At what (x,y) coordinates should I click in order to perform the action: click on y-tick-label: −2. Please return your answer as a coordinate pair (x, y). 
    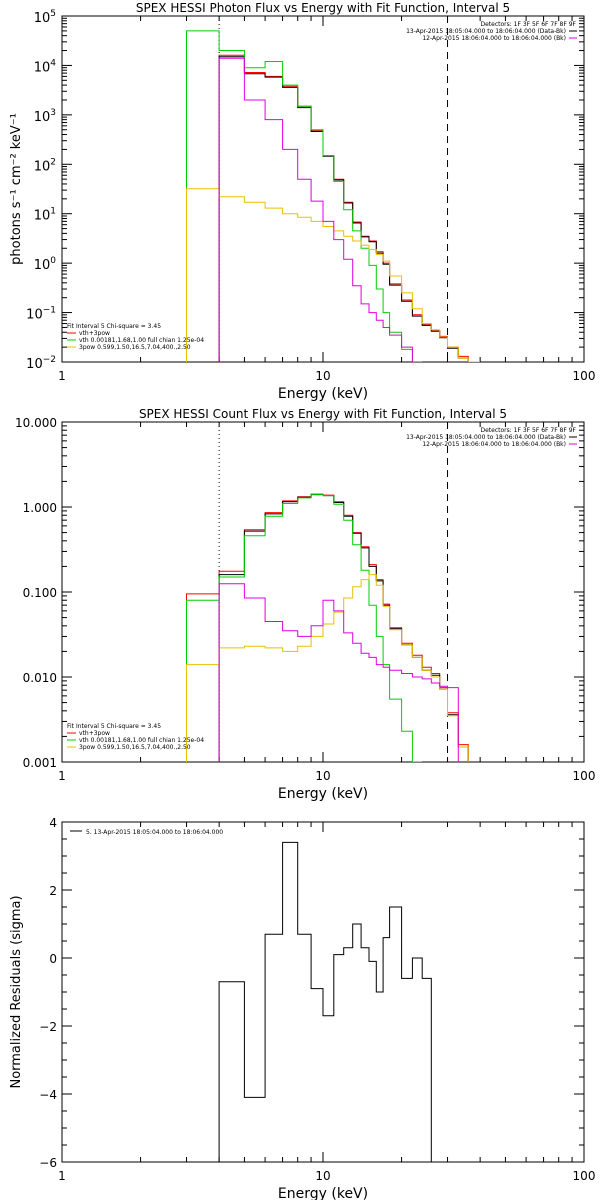
    Looking at the image, I should click on (48, 1027).